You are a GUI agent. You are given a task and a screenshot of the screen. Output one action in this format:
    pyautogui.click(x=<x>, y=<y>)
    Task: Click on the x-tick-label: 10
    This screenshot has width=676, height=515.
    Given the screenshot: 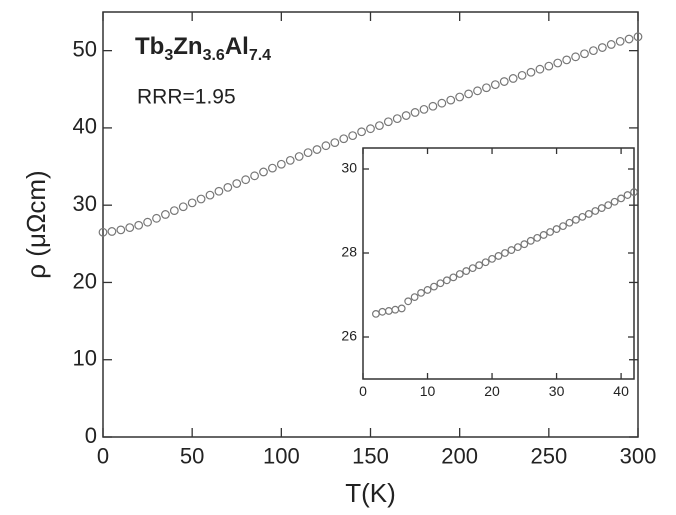 What is the action you would take?
    pyautogui.click(x=428, y=391)
    